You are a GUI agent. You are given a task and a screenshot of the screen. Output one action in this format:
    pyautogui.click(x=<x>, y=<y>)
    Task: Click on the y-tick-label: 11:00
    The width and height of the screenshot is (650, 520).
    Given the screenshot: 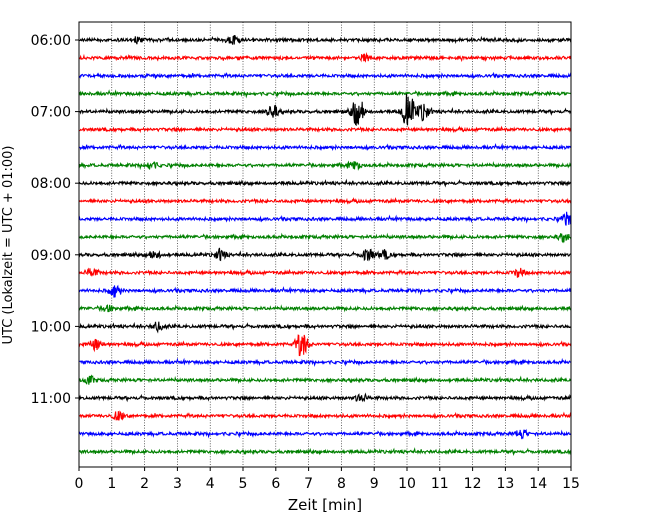 What is the action you would take?
    pyautogui.click(x=51, y=399)
    